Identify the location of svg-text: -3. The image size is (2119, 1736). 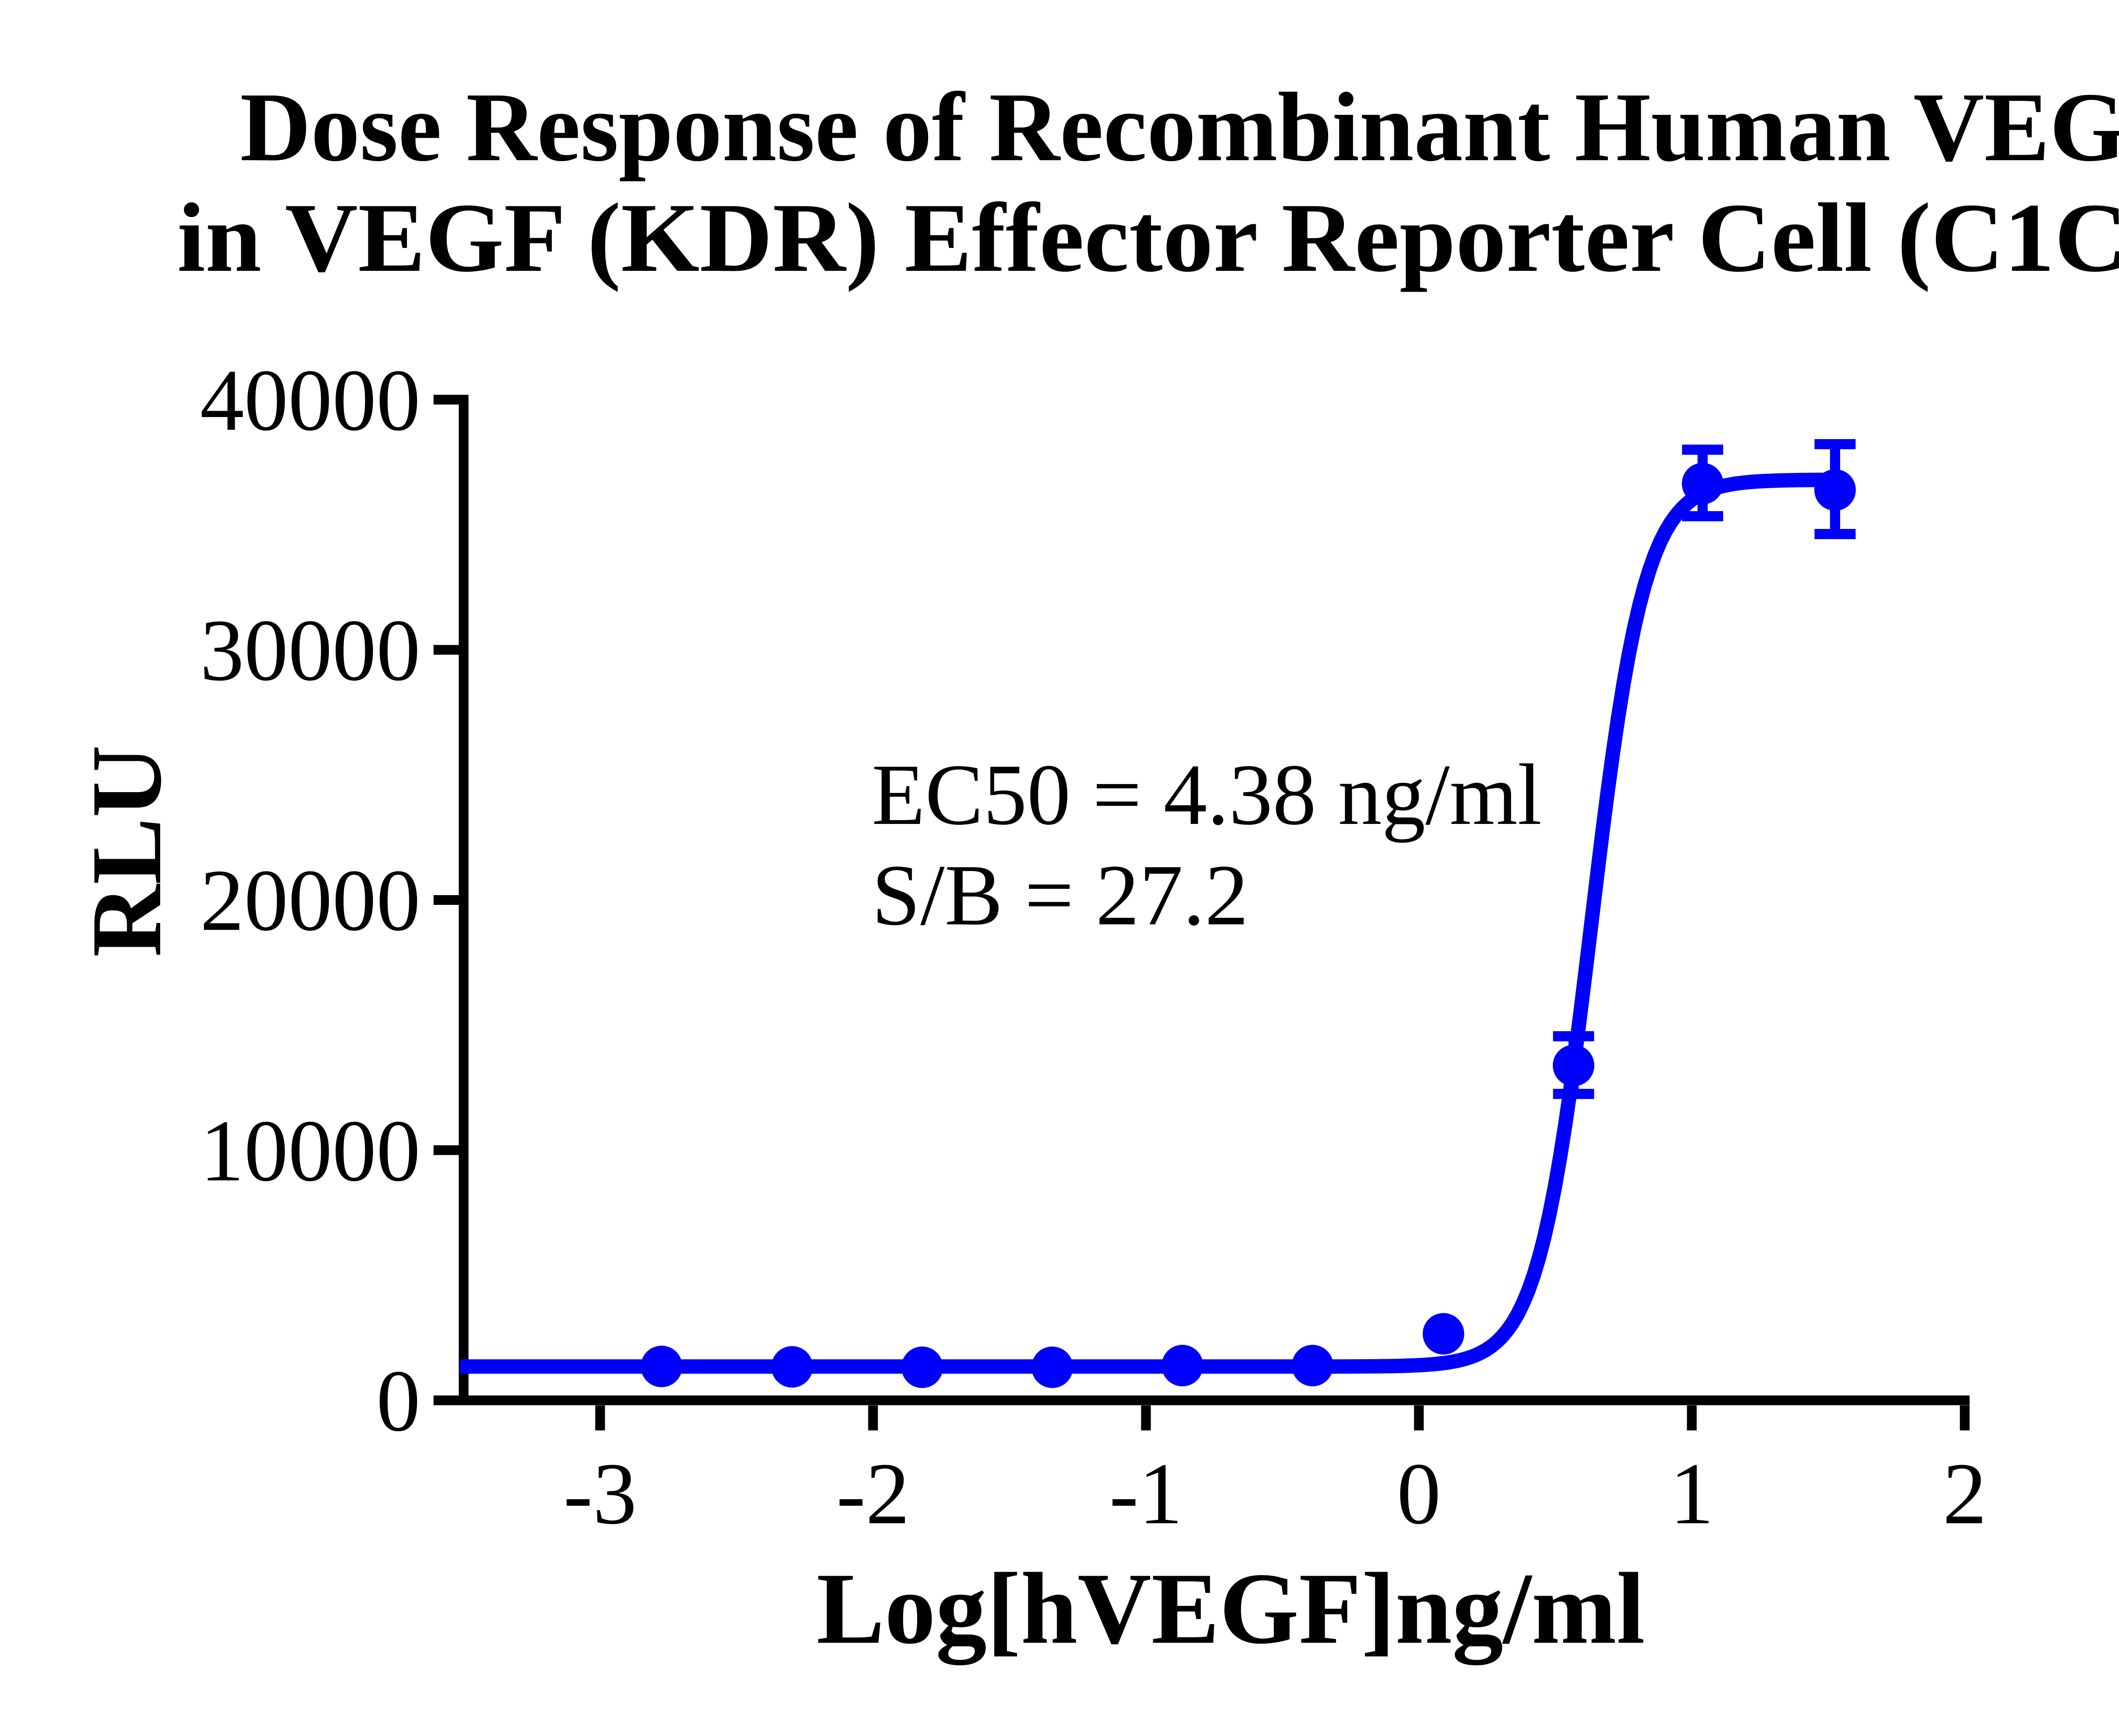
(600, 1493).